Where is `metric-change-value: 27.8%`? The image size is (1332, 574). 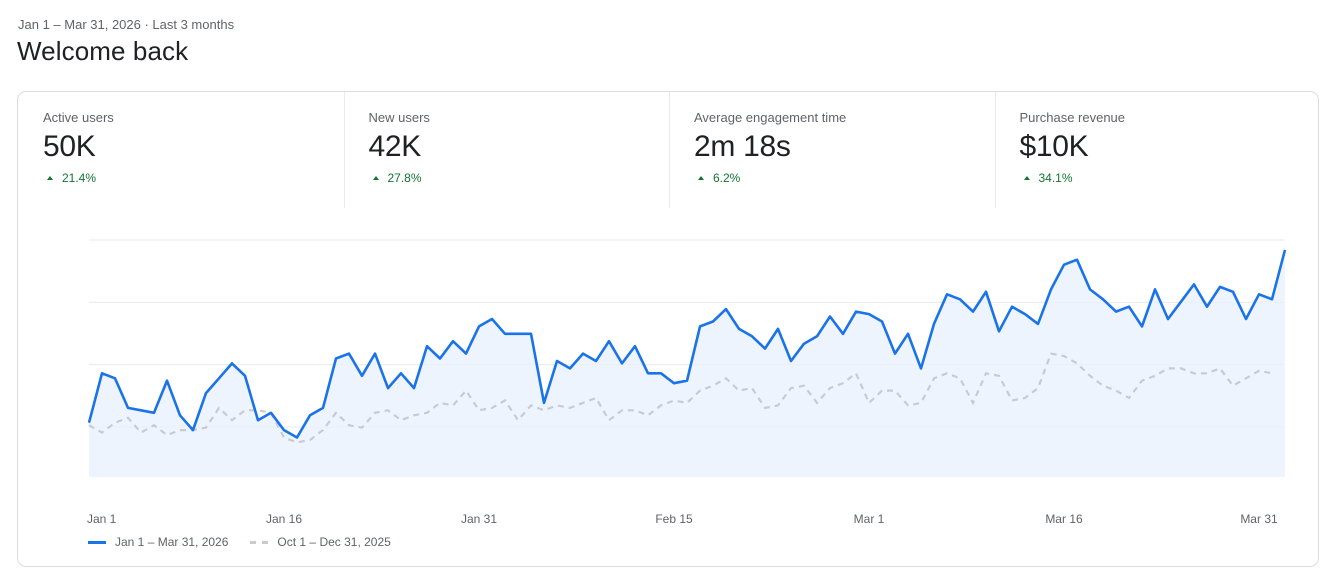 metric-change-value: 27.8% is located at coordinates (404, 178).